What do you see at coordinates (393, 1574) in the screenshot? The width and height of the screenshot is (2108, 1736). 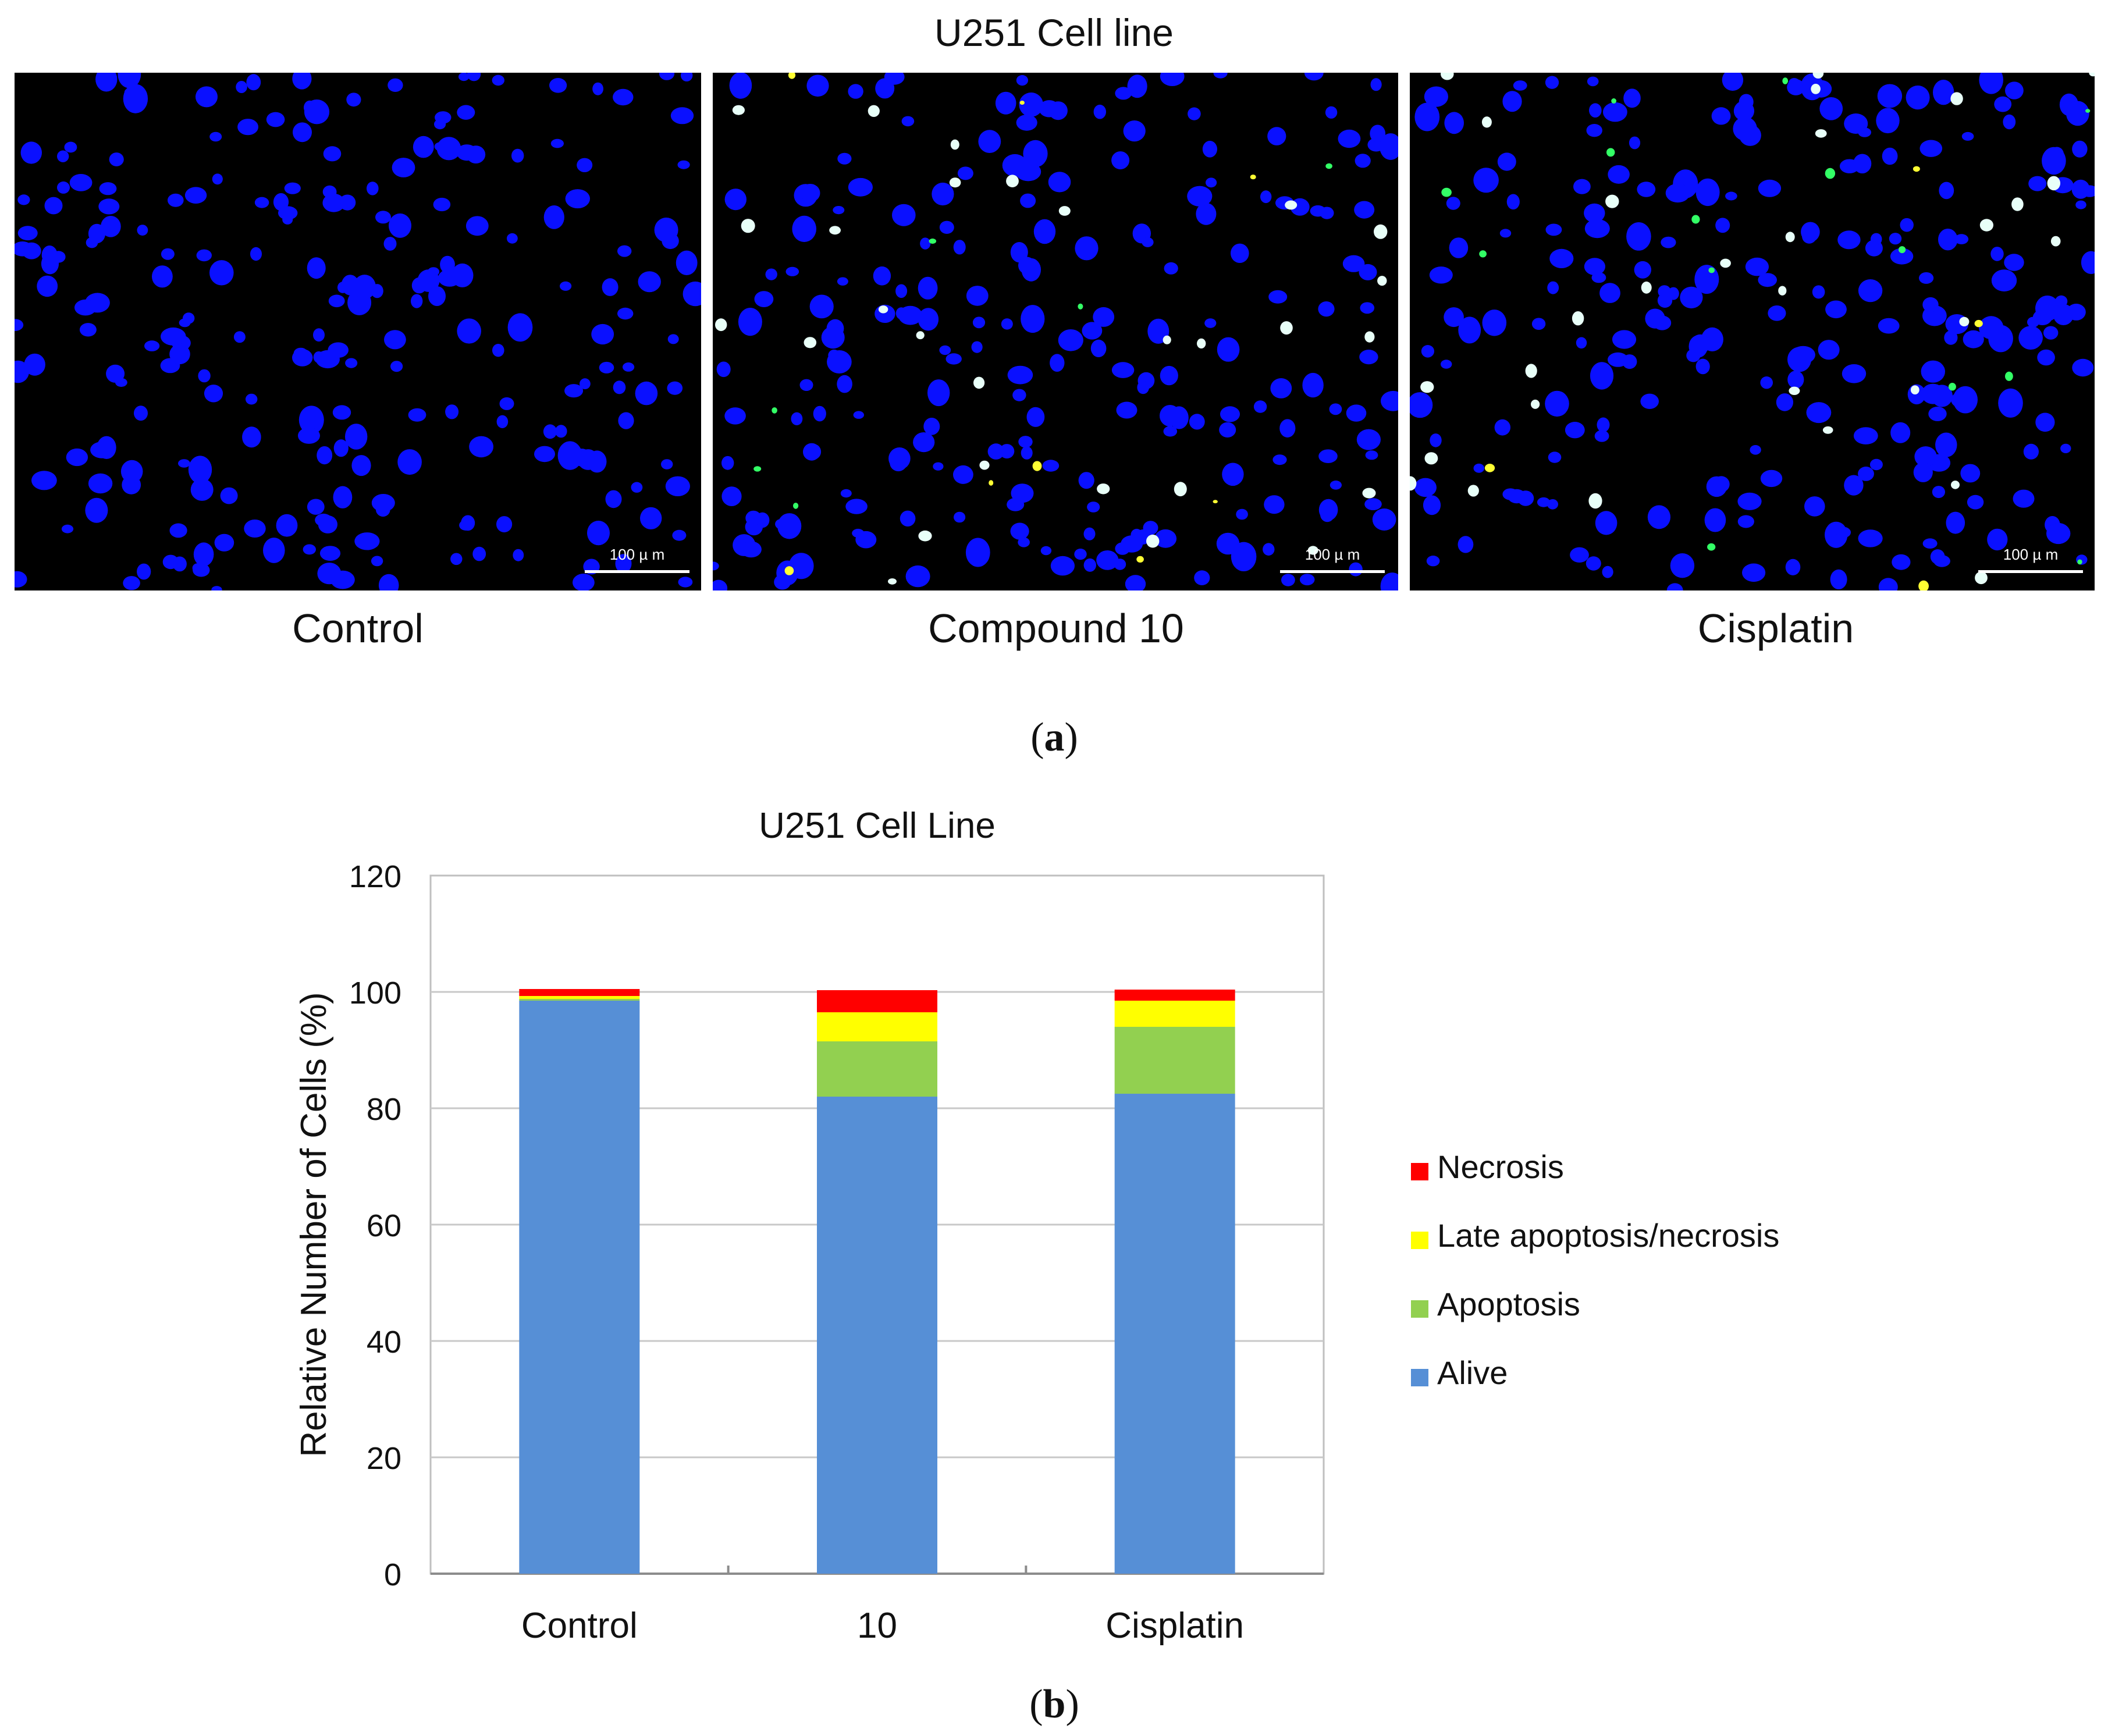 I see `y-tick-label: 0` at bounding box center [393, 1574].